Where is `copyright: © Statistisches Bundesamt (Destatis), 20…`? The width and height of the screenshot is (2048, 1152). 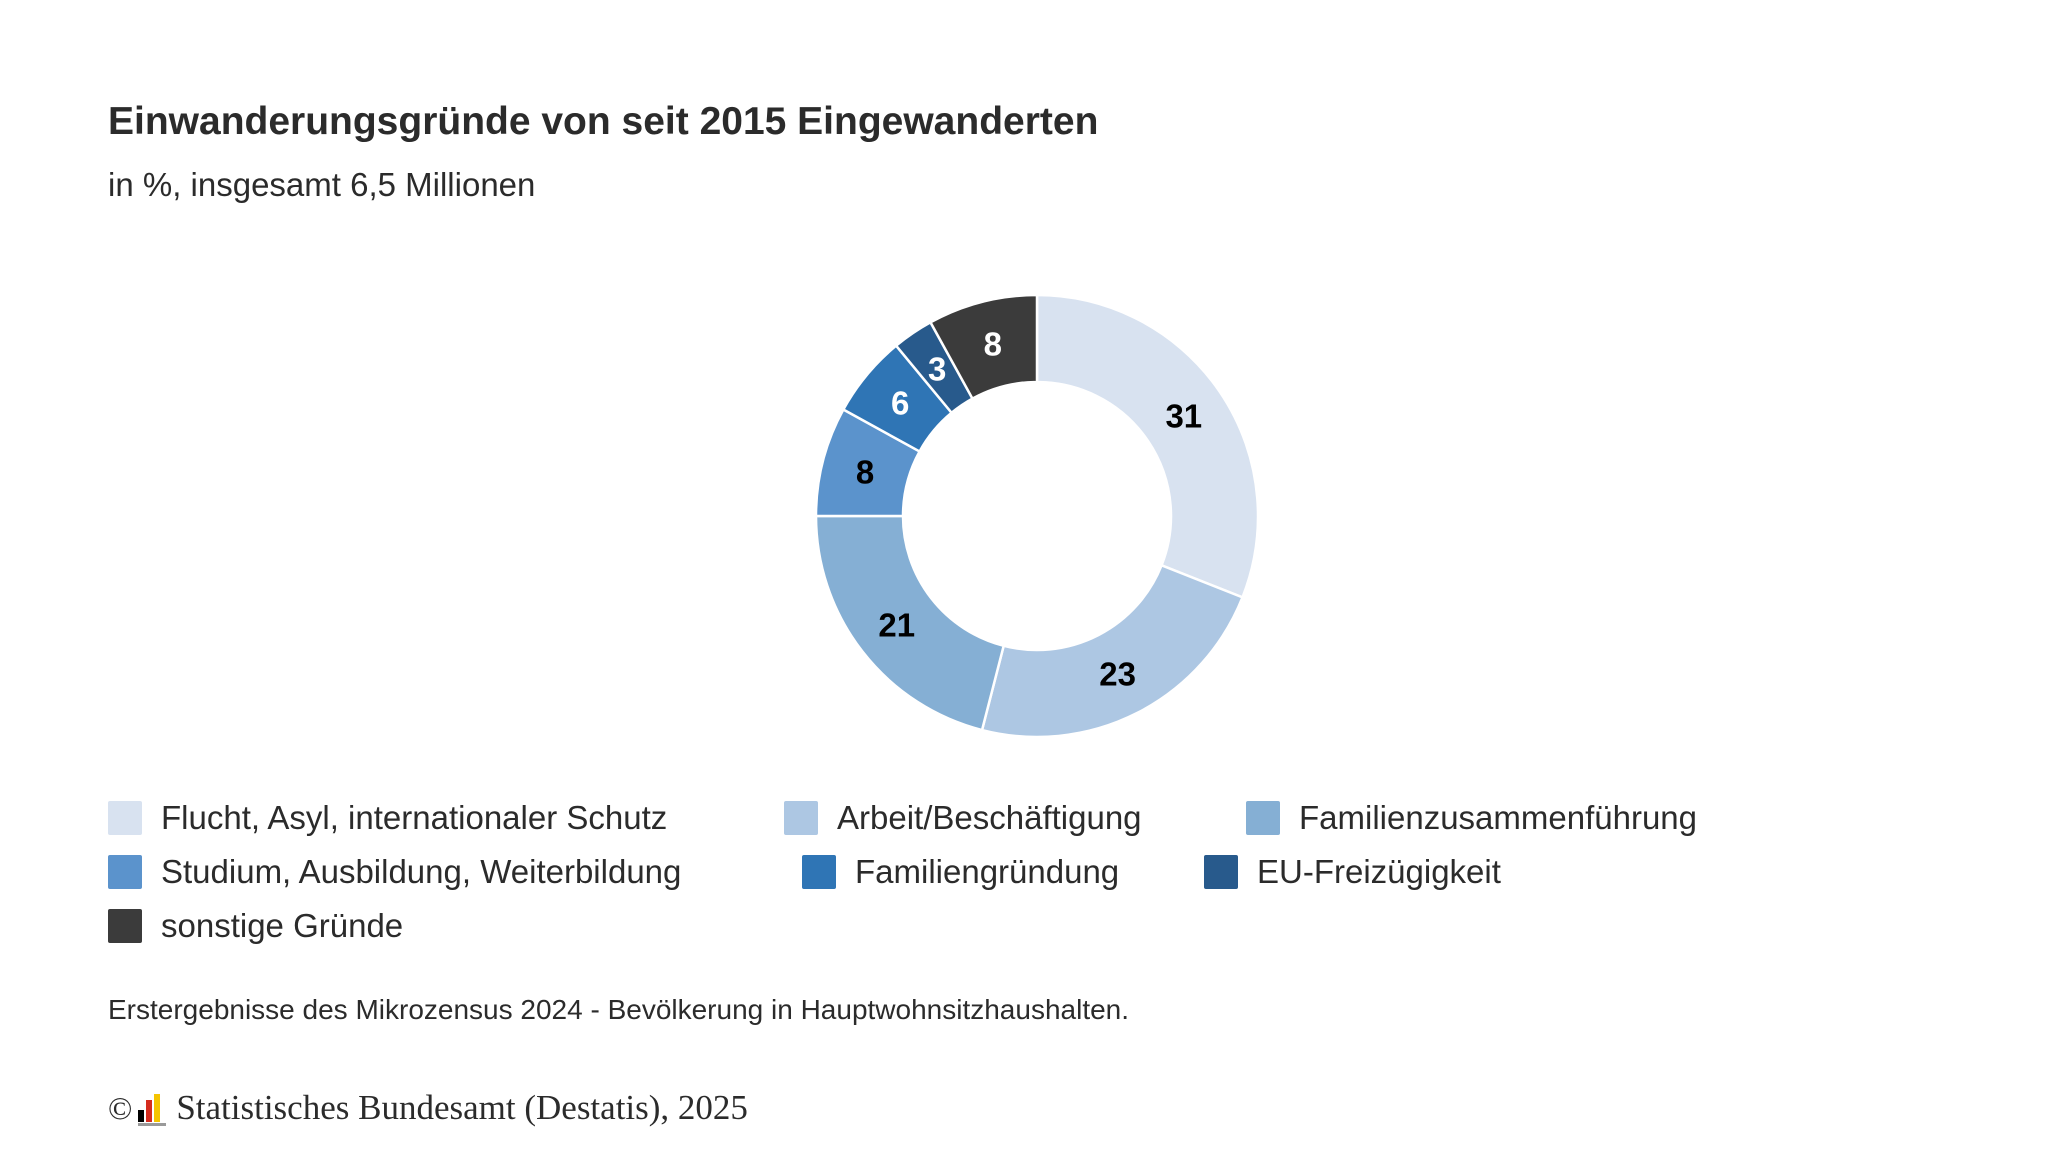
copyright: © Statistisches Bundesamt (Destatis), 20… is located at coordinates (428, 1108).